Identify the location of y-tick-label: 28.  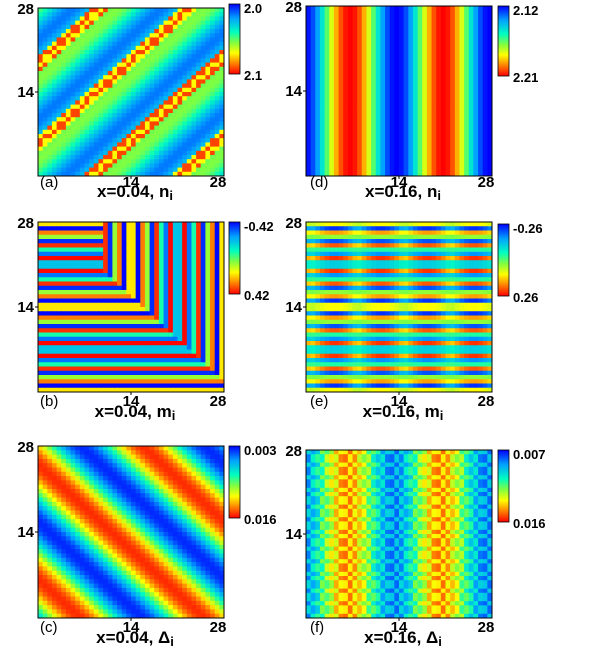
(25, 223).